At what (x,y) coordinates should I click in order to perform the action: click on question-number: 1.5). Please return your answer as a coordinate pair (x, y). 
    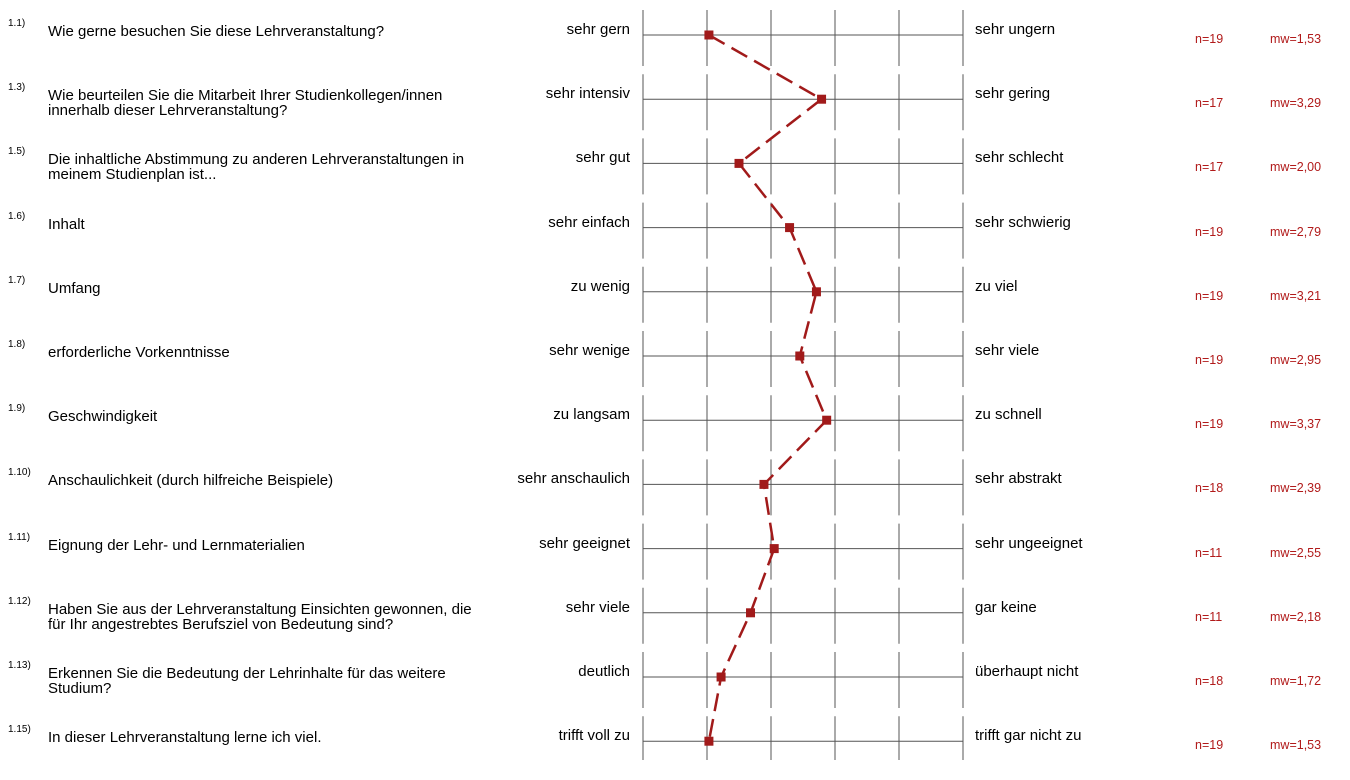
    Looking at the image, I should click on (17, 152).